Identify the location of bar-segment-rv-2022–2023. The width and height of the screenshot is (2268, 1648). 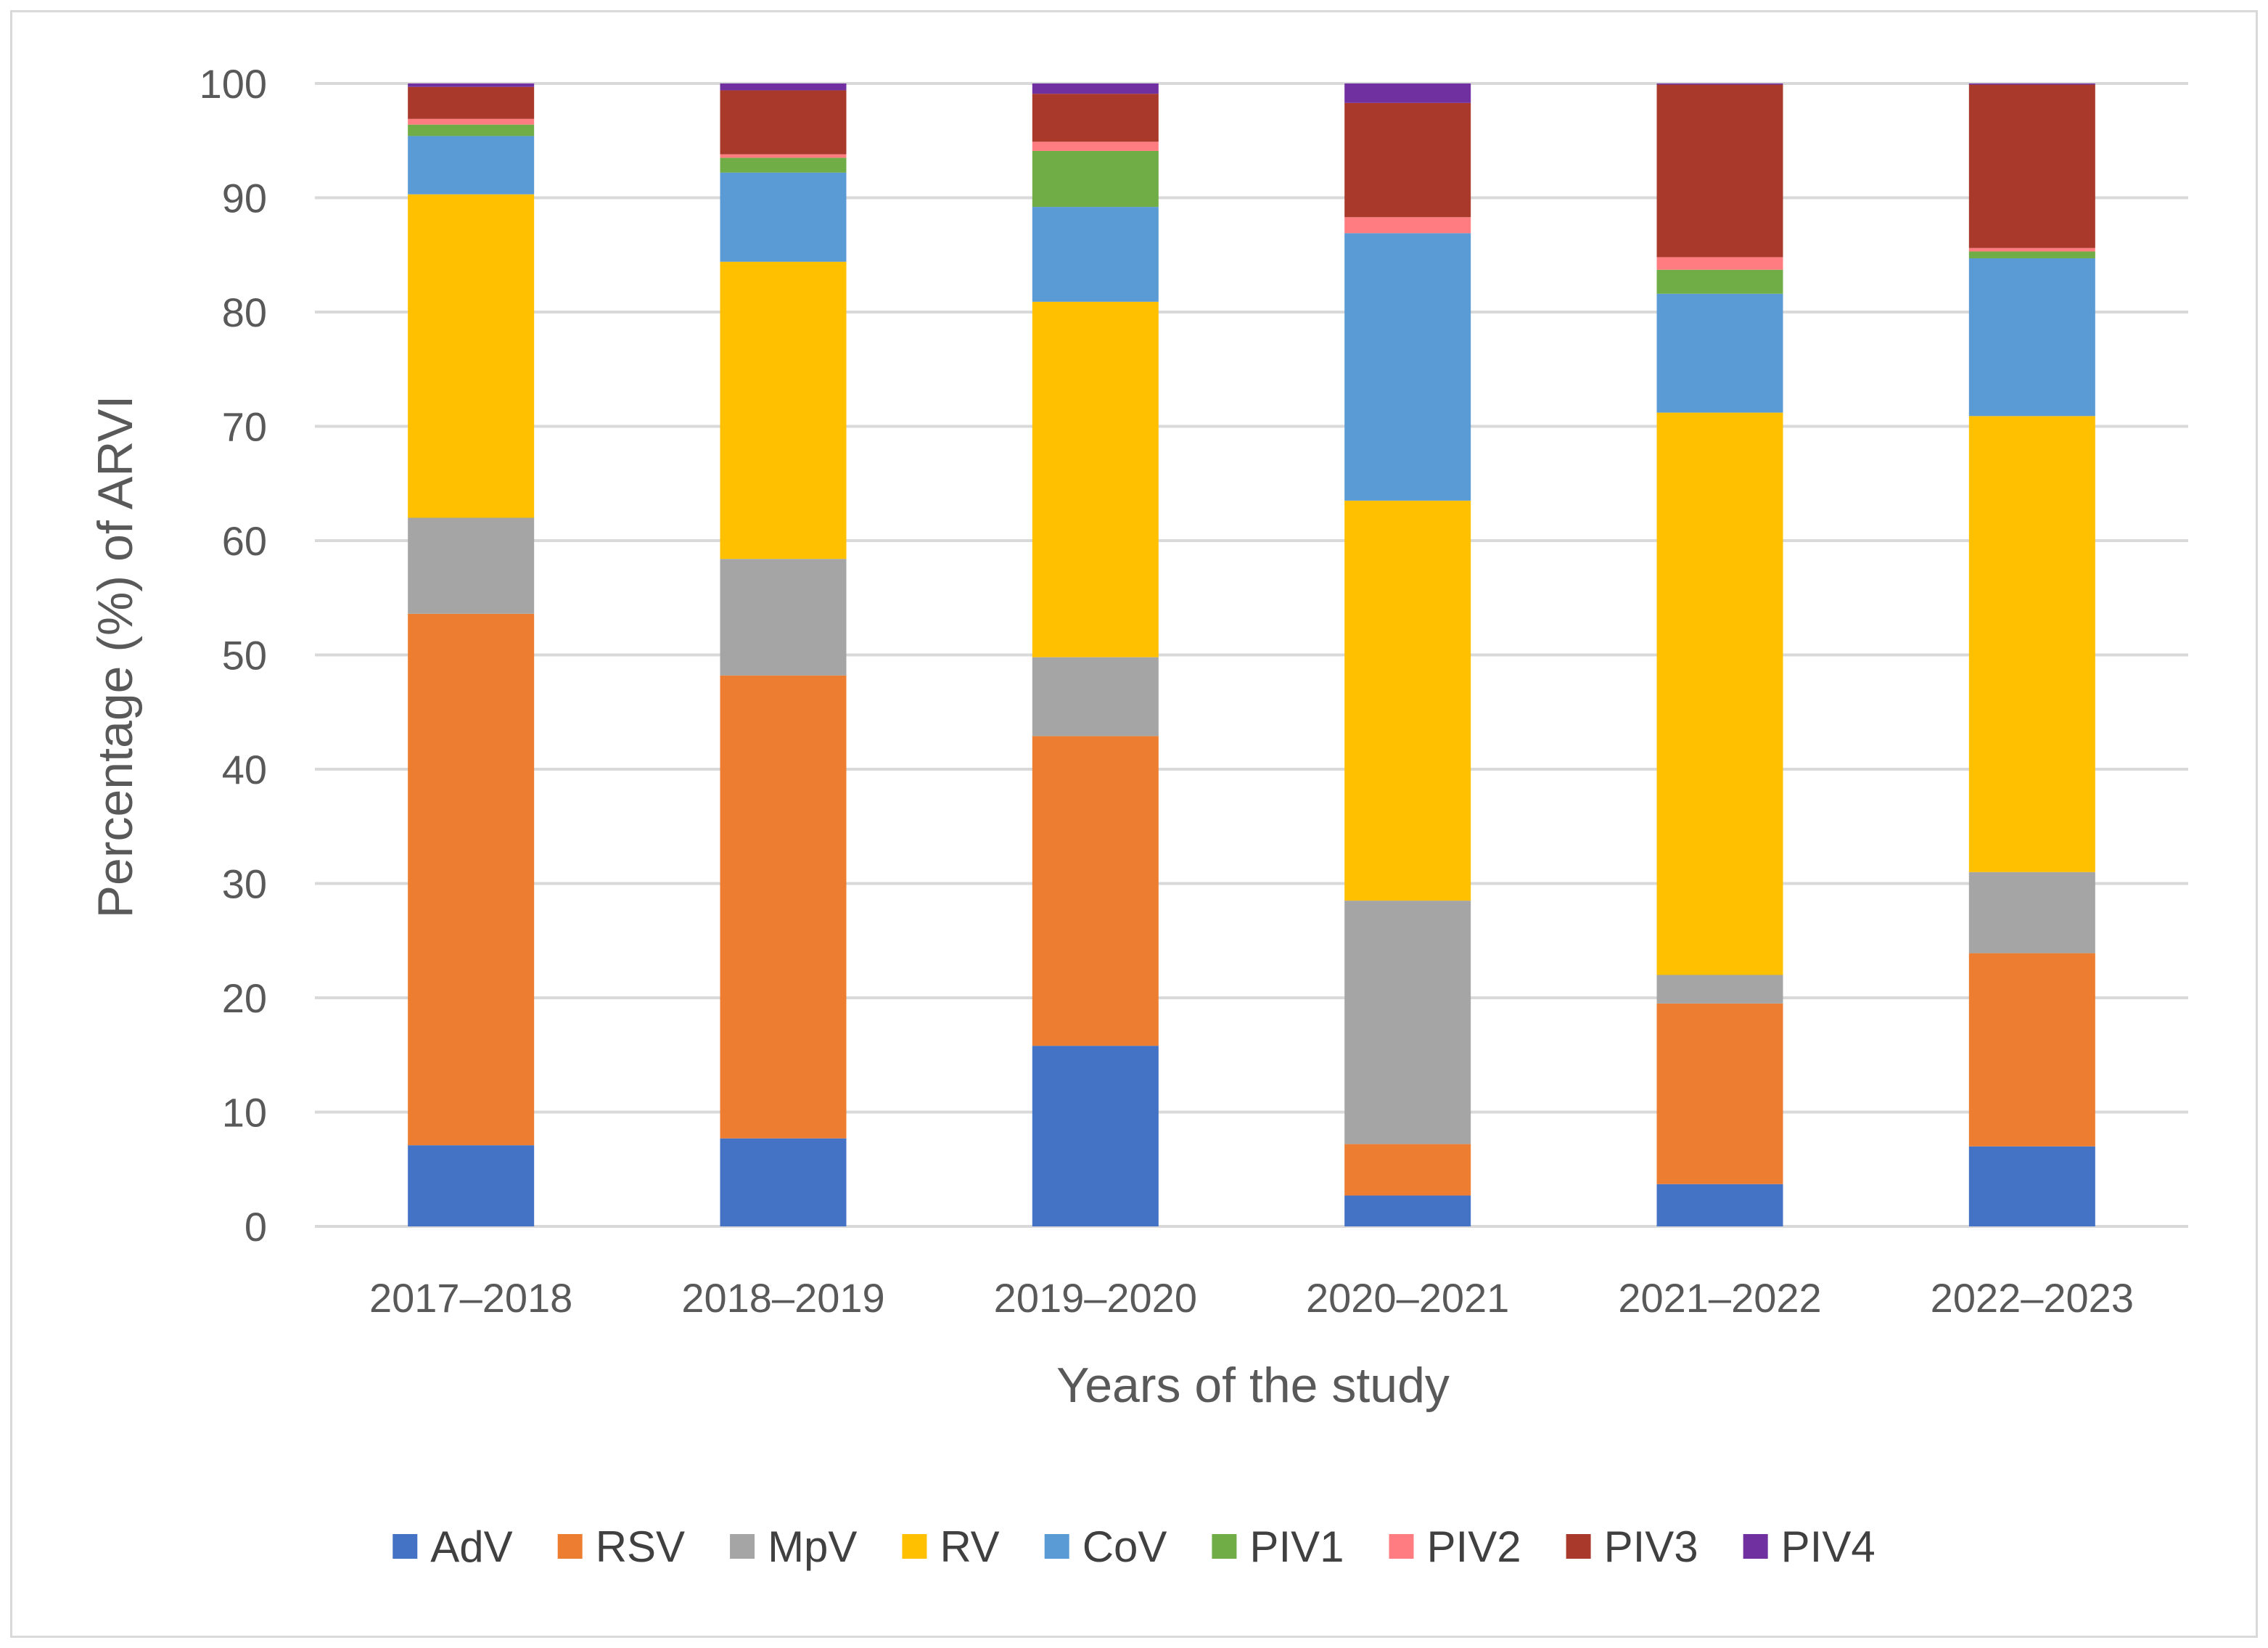
(2032, 644).